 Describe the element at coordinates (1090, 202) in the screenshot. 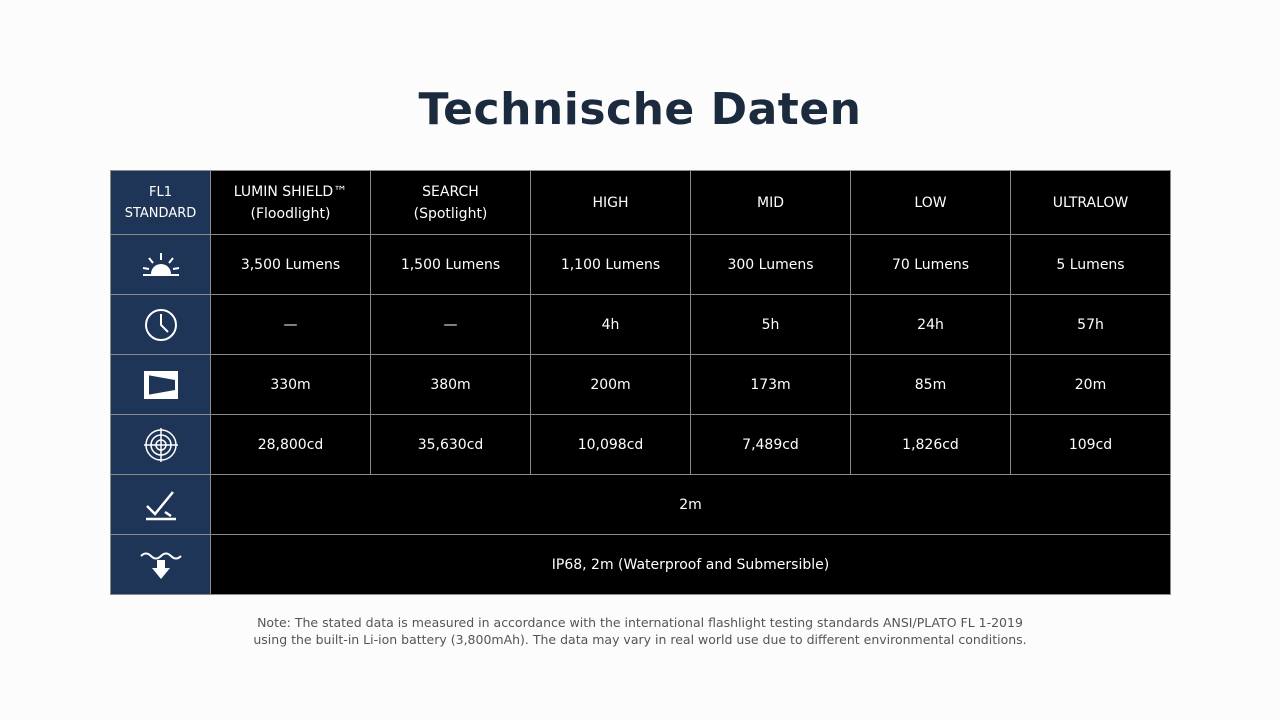

I see `header-cell: ULTRALOW` at that location.